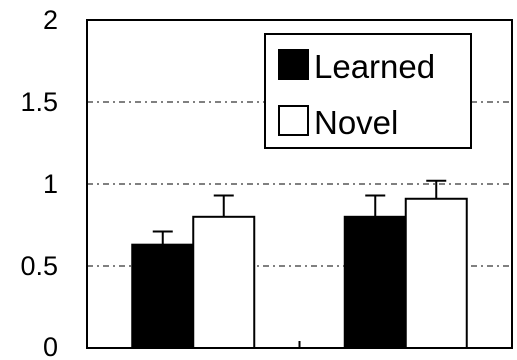 This screenshot has height=360, width=517. Describe the element at coordinates (299, 212) in the screenshot. I see `error-bars` at that location.